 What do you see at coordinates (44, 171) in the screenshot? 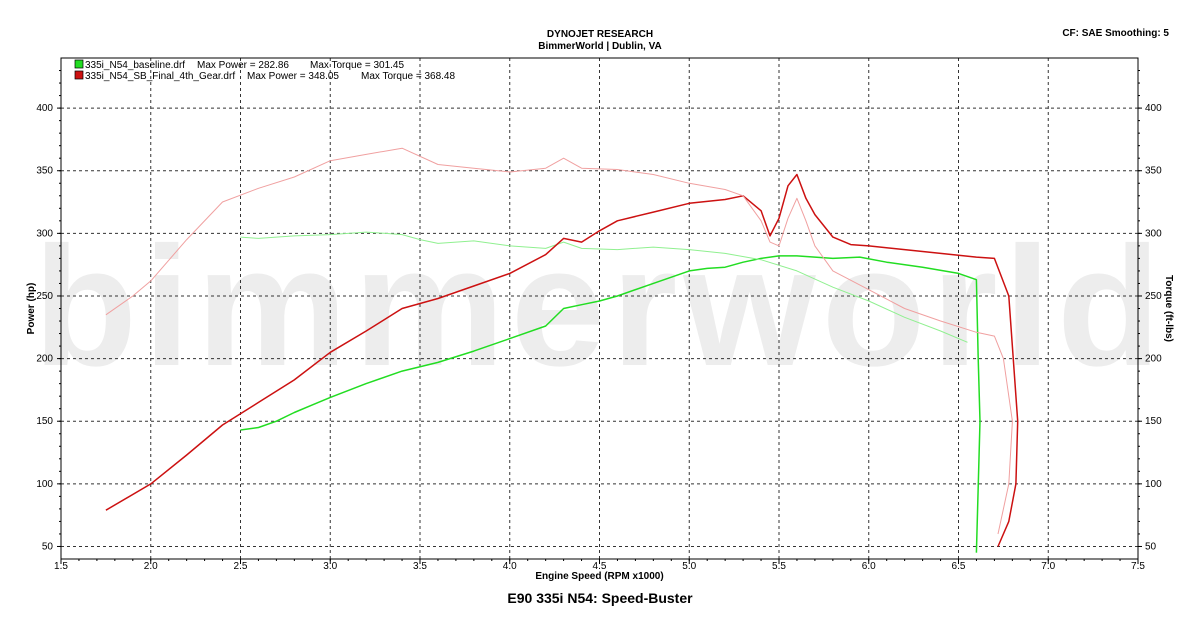
I see `y-left-tick-label: 350` at bounding box center [44, 171].